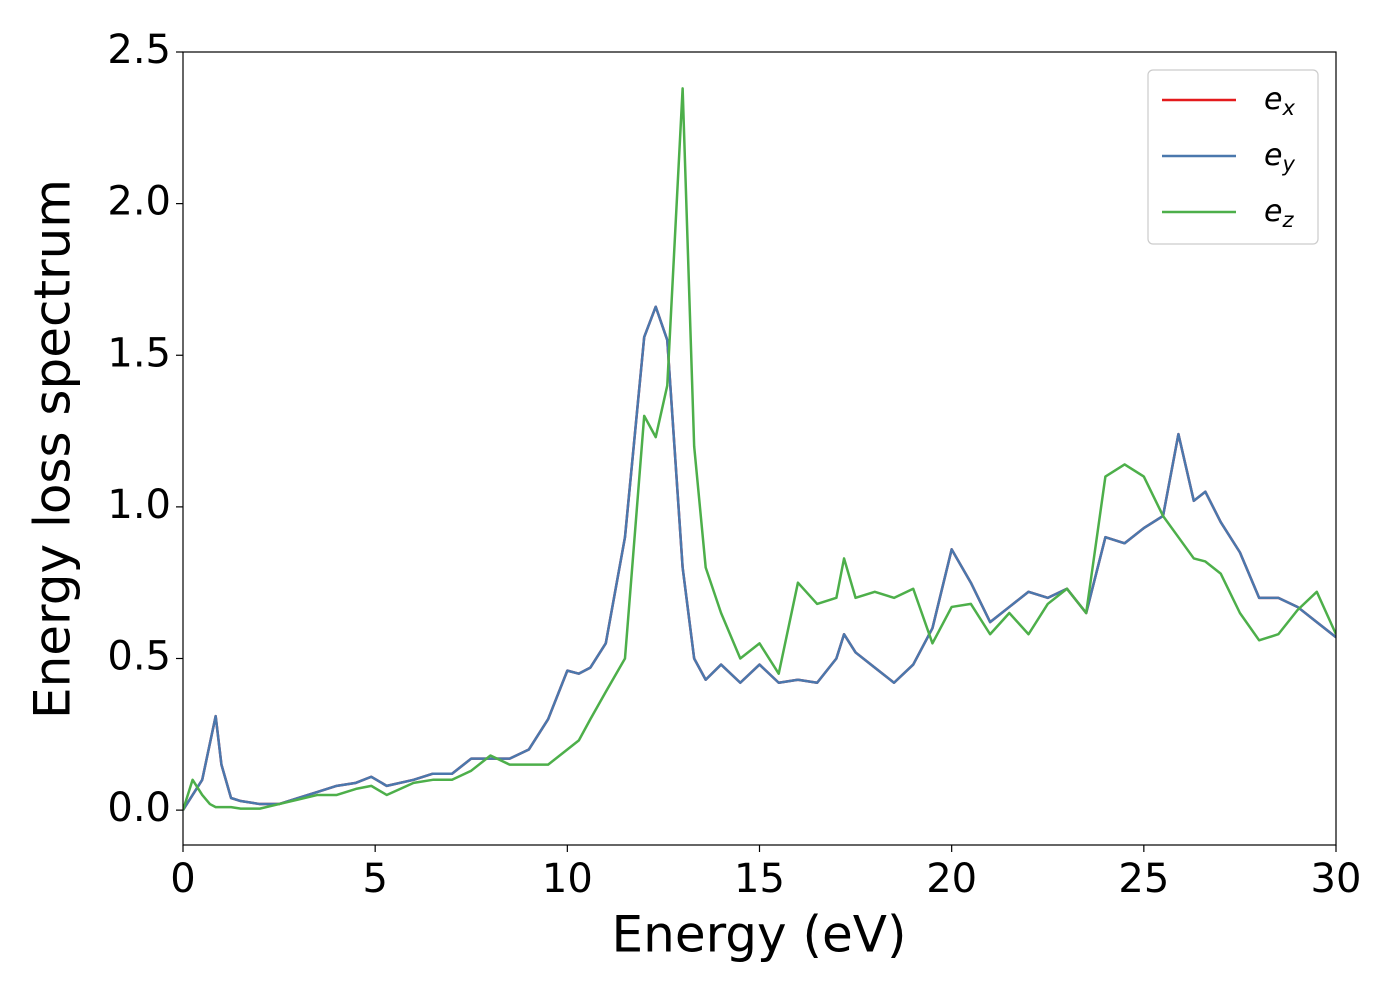 This screenshot has width=1400, height=1000. Describe the element at coordinates (1143, 879) in the screenshot. I see `x-tick-label: 25` at that location.